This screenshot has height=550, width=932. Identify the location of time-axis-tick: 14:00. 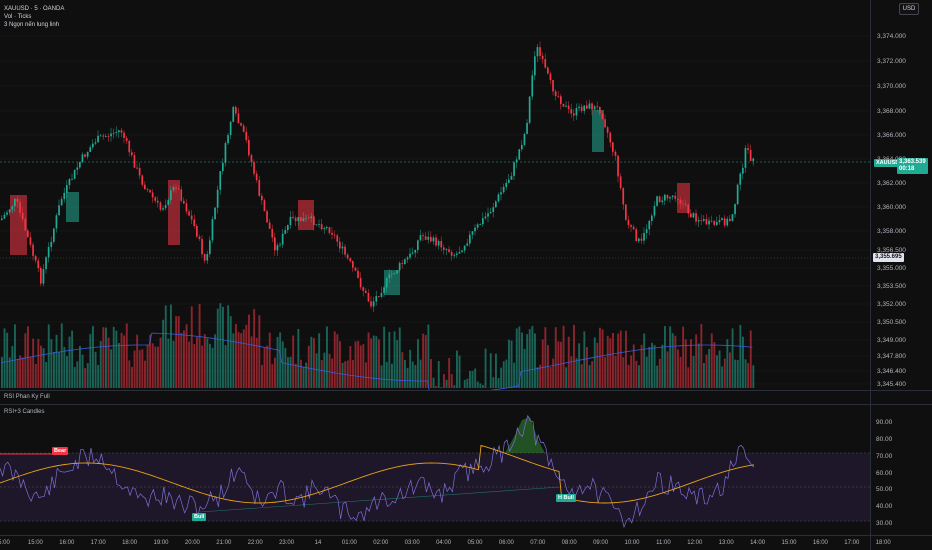
(758, 543).